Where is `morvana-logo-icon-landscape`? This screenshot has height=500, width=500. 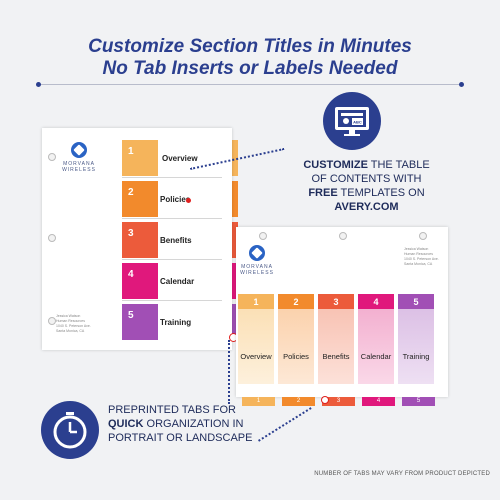
morvana-logo-icon-landscape is located at coordinates (257, 253).